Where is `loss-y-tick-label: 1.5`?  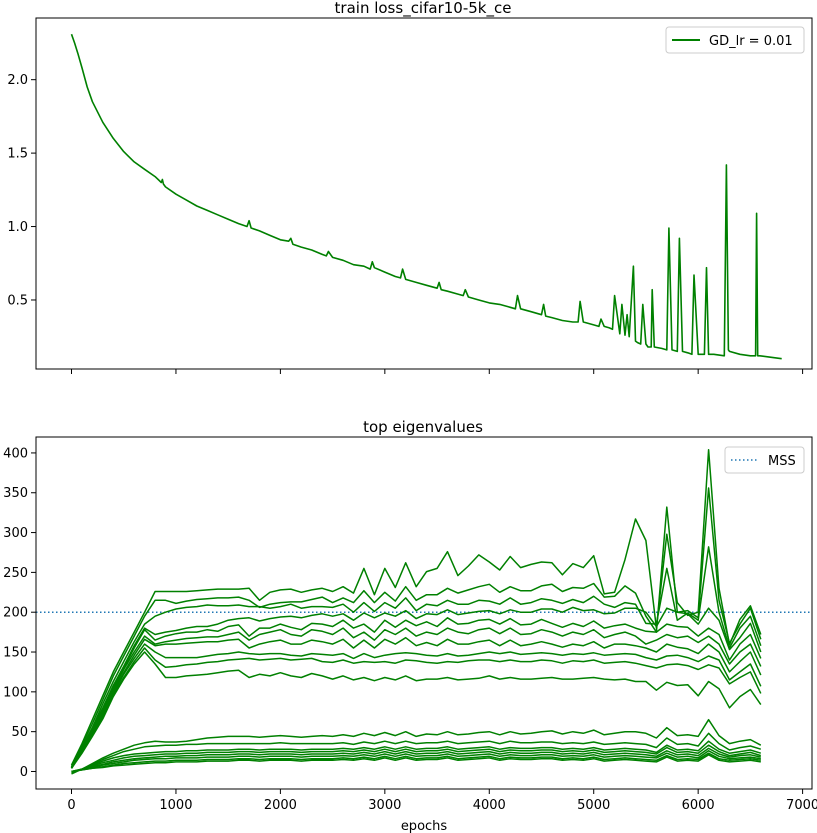 loss-y-tick-label: 1.5 is located at coordinates (17, 154).